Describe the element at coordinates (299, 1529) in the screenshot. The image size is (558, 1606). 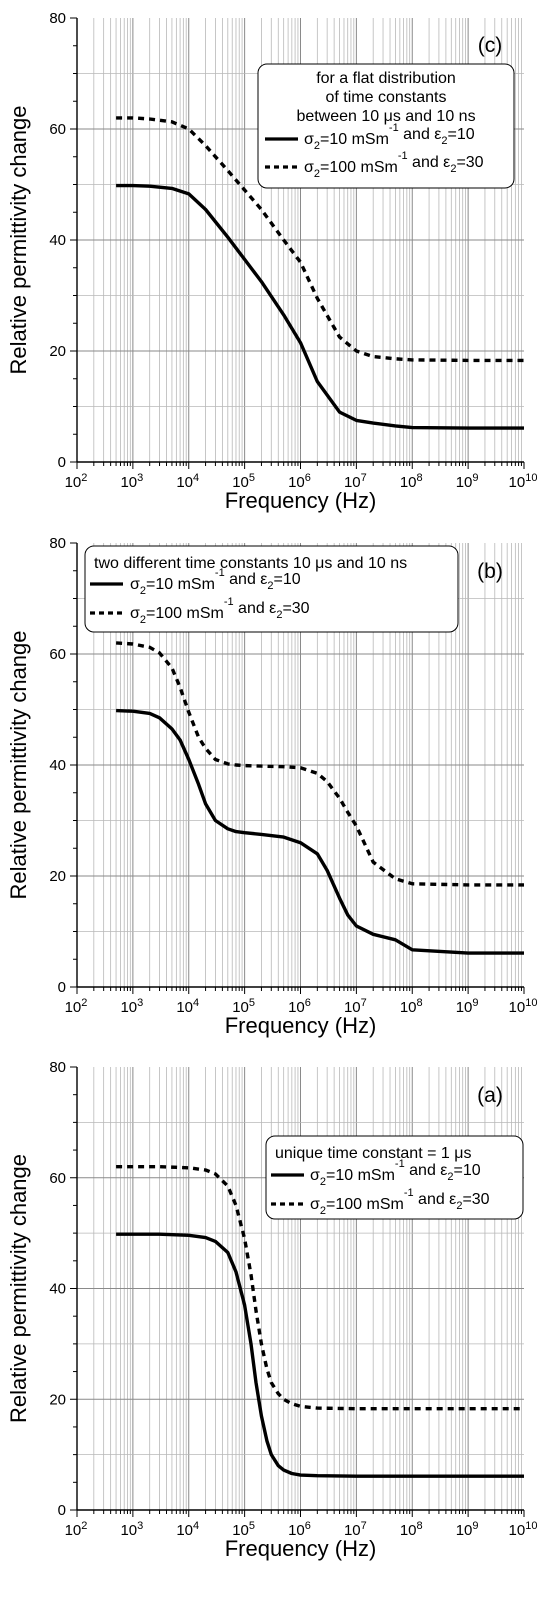
I see `x-tick-label: 10⁶` at that location.